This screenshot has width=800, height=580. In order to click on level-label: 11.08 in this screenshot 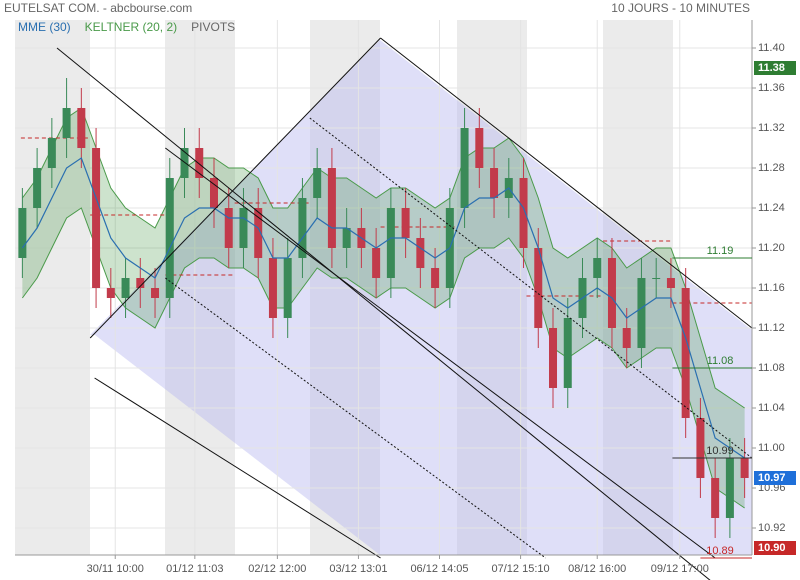, I will do `click(720, 361)`.